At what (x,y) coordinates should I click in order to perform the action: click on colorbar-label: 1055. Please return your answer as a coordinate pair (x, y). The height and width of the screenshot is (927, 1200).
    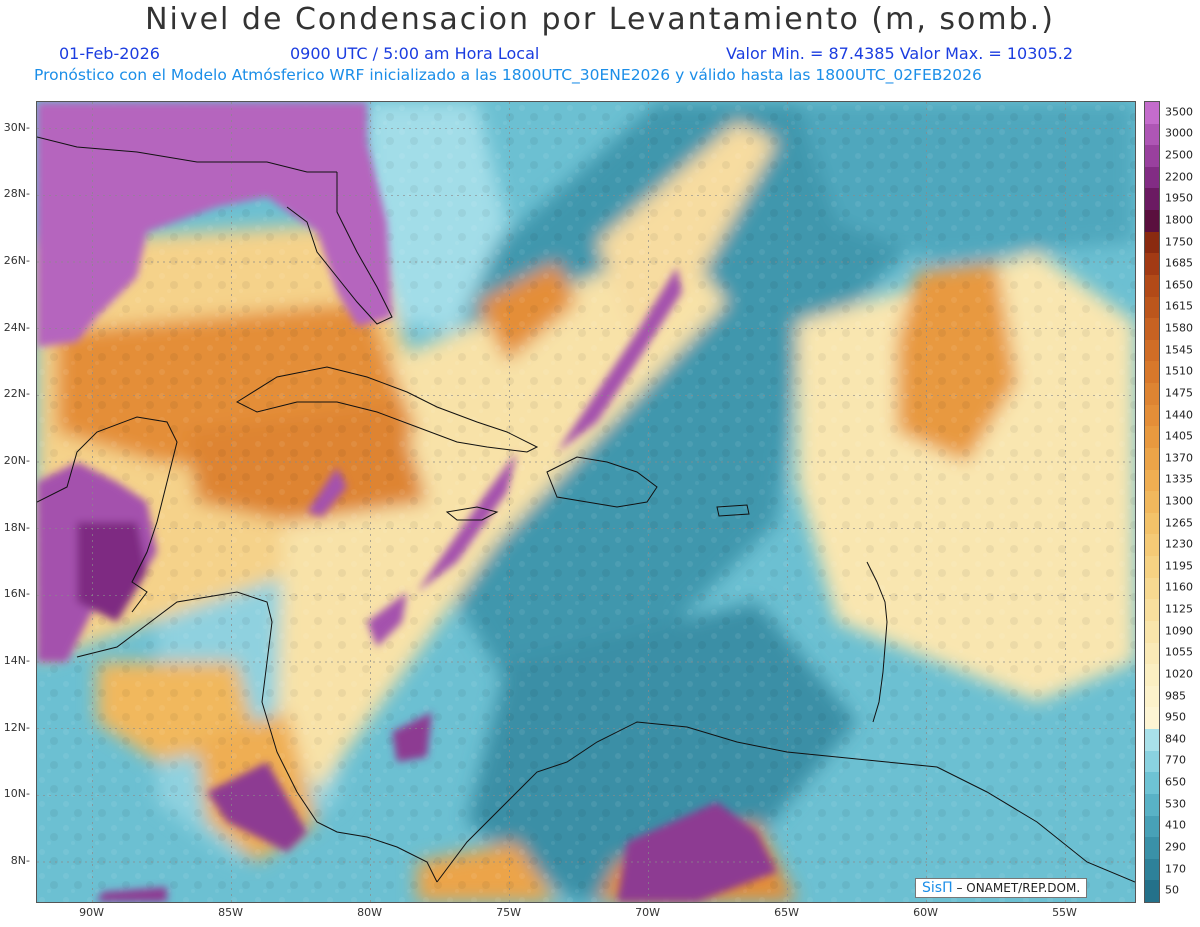
    Looking at the image, I should click on (1179, 652).